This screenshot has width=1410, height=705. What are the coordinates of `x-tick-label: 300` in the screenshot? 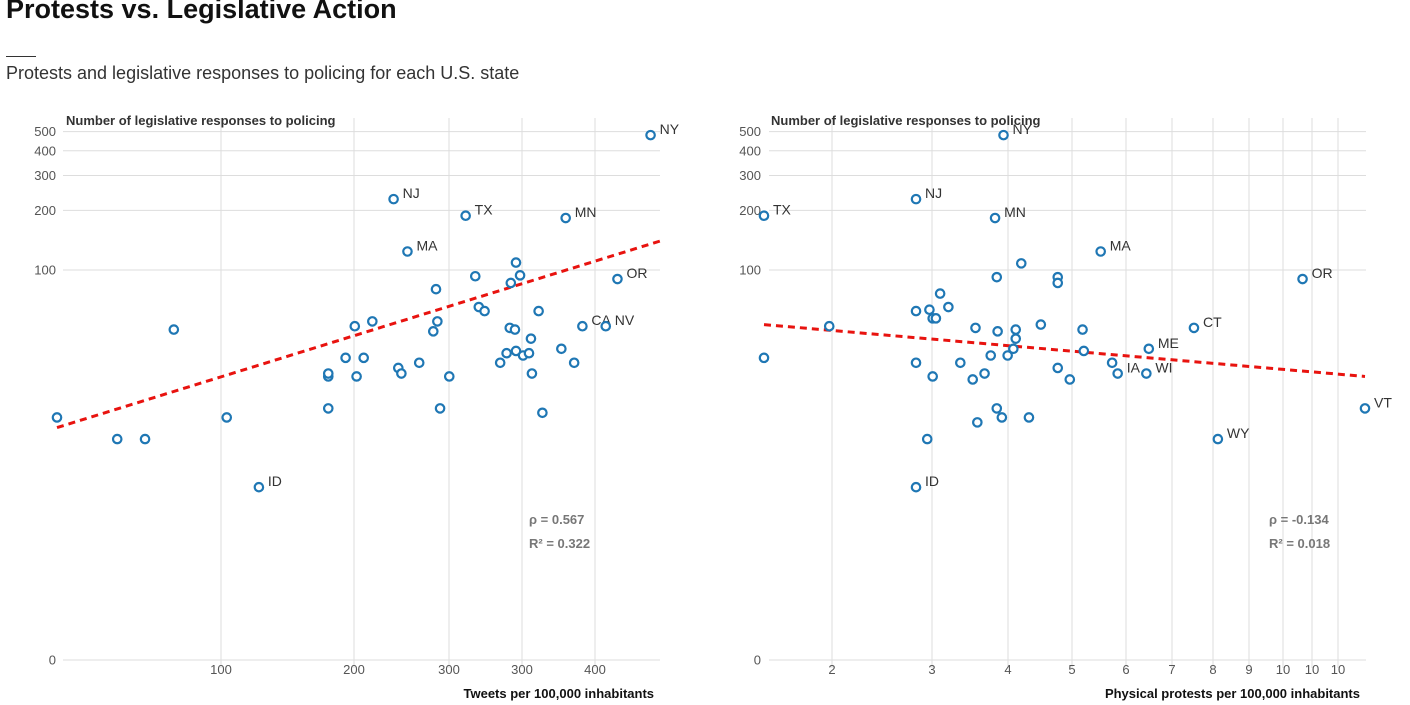 It's located at (449, 669).